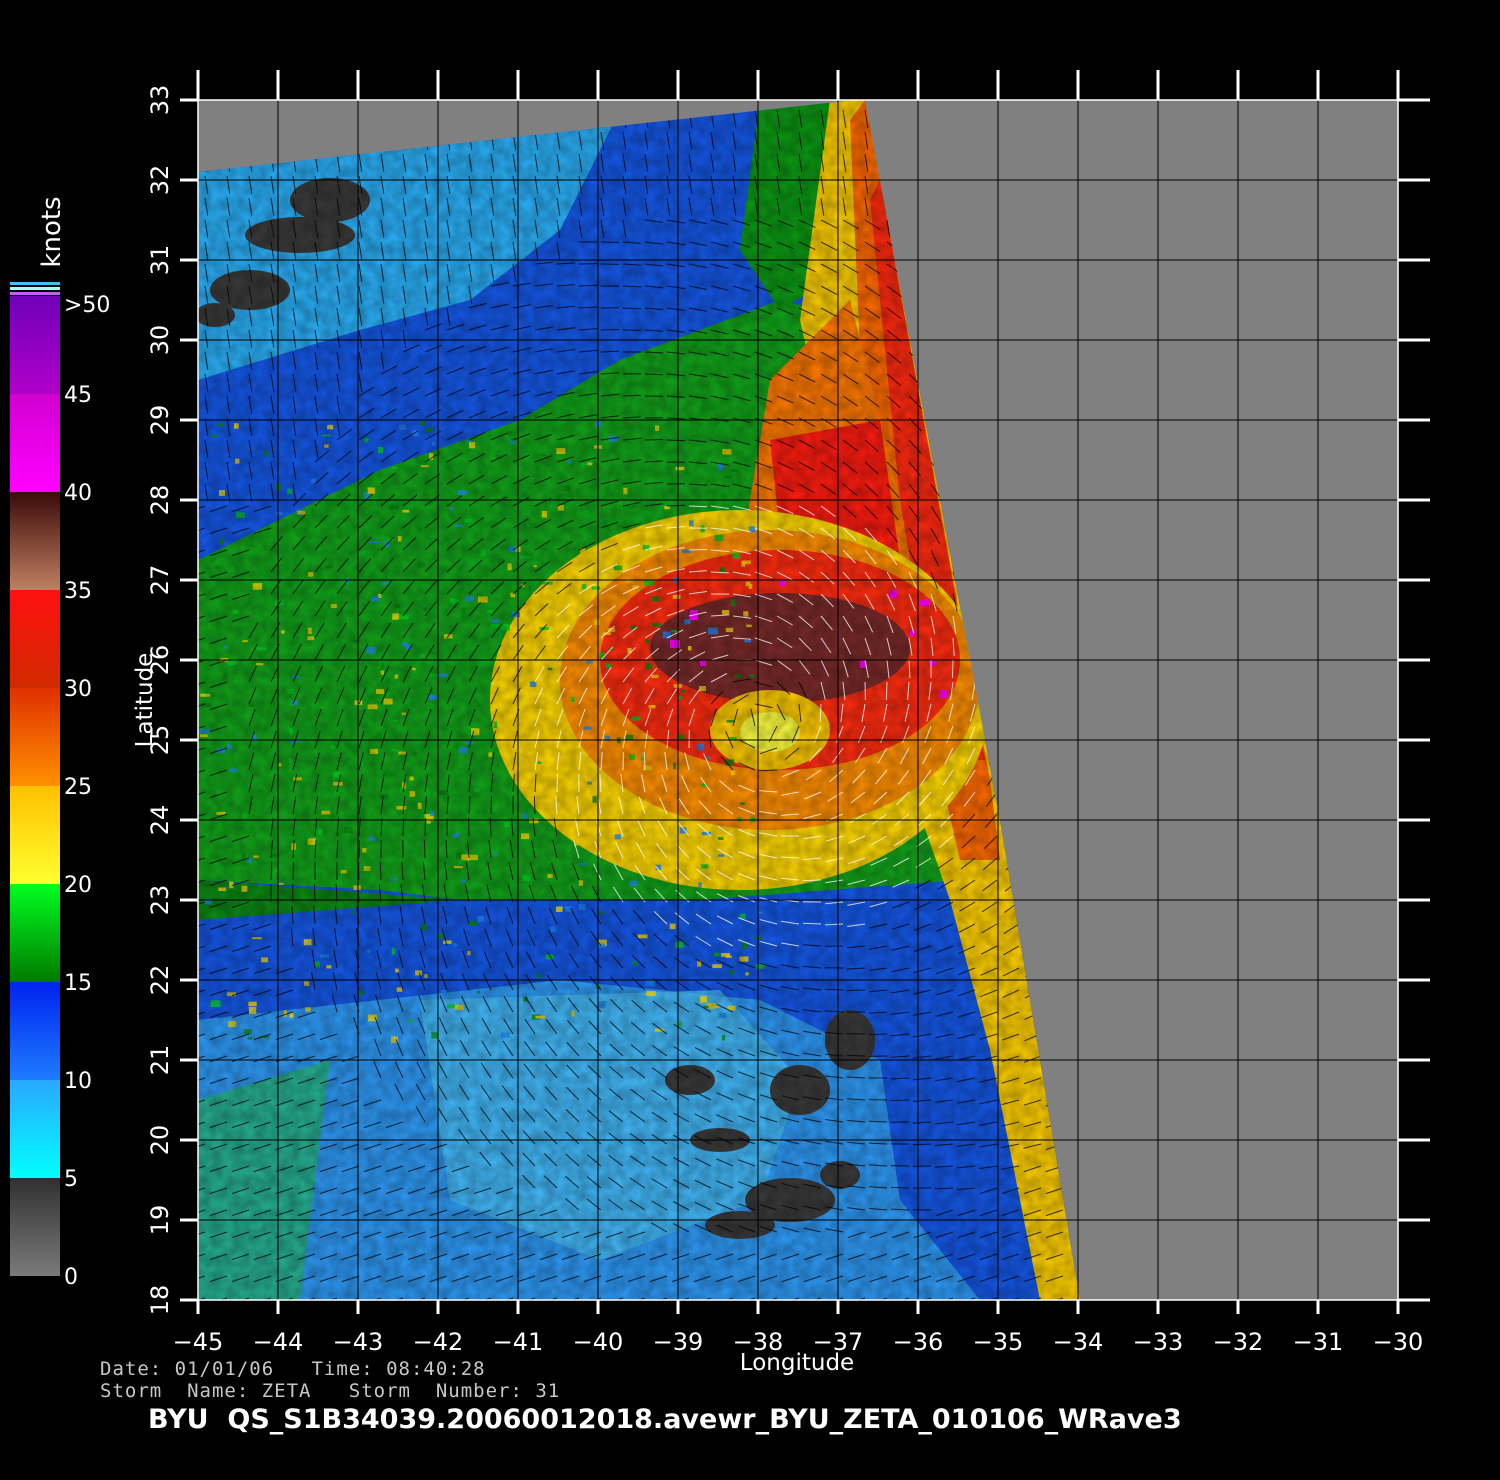 The width and height of the screenshot is (1500, 1480). What do you see at coordinates (160, 660) in the screenshot?
I see `lat-tick-label: 26` at bounding box center [160, 660].